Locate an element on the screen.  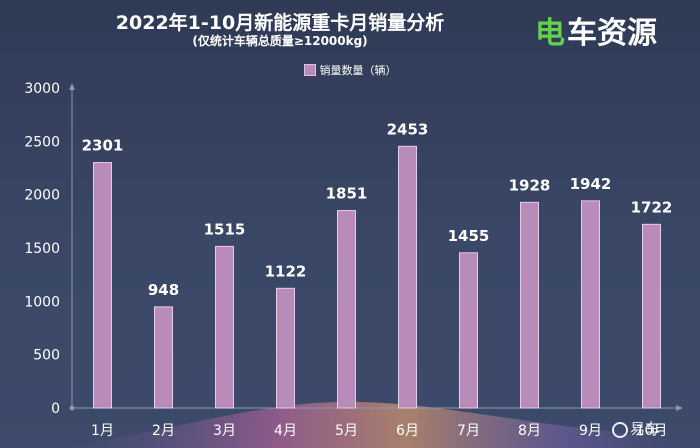
x-tick-label: 10月 is located at coordinates (652, 431).